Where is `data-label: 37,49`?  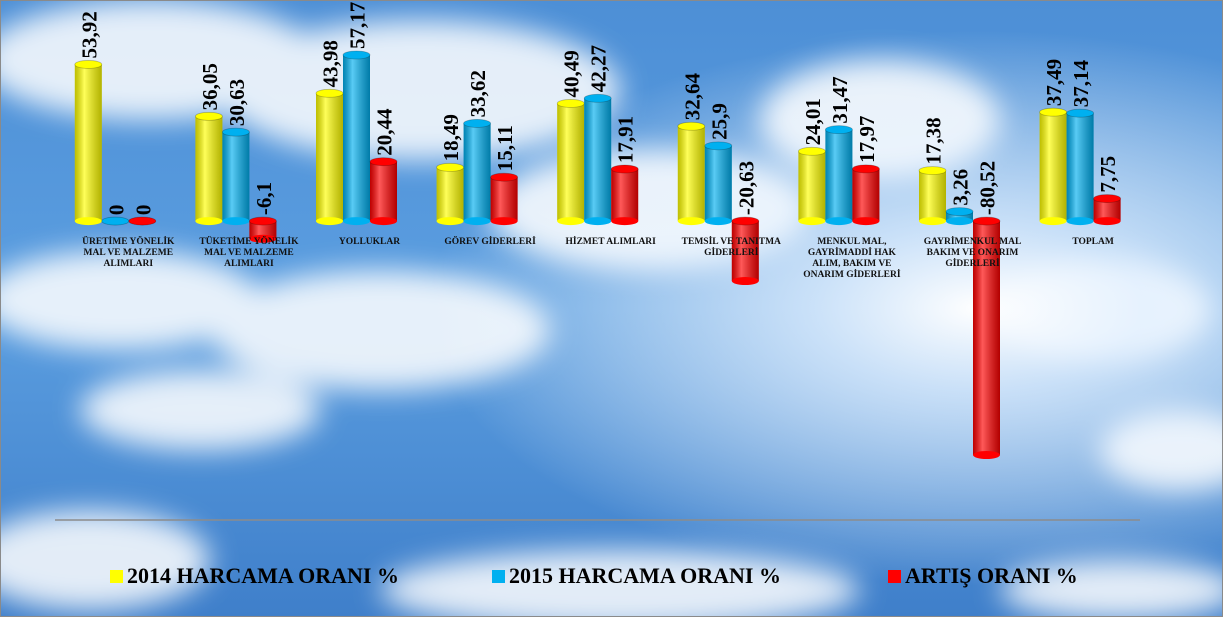
data-label: 37,49 is located at coordinates (1054, 82).